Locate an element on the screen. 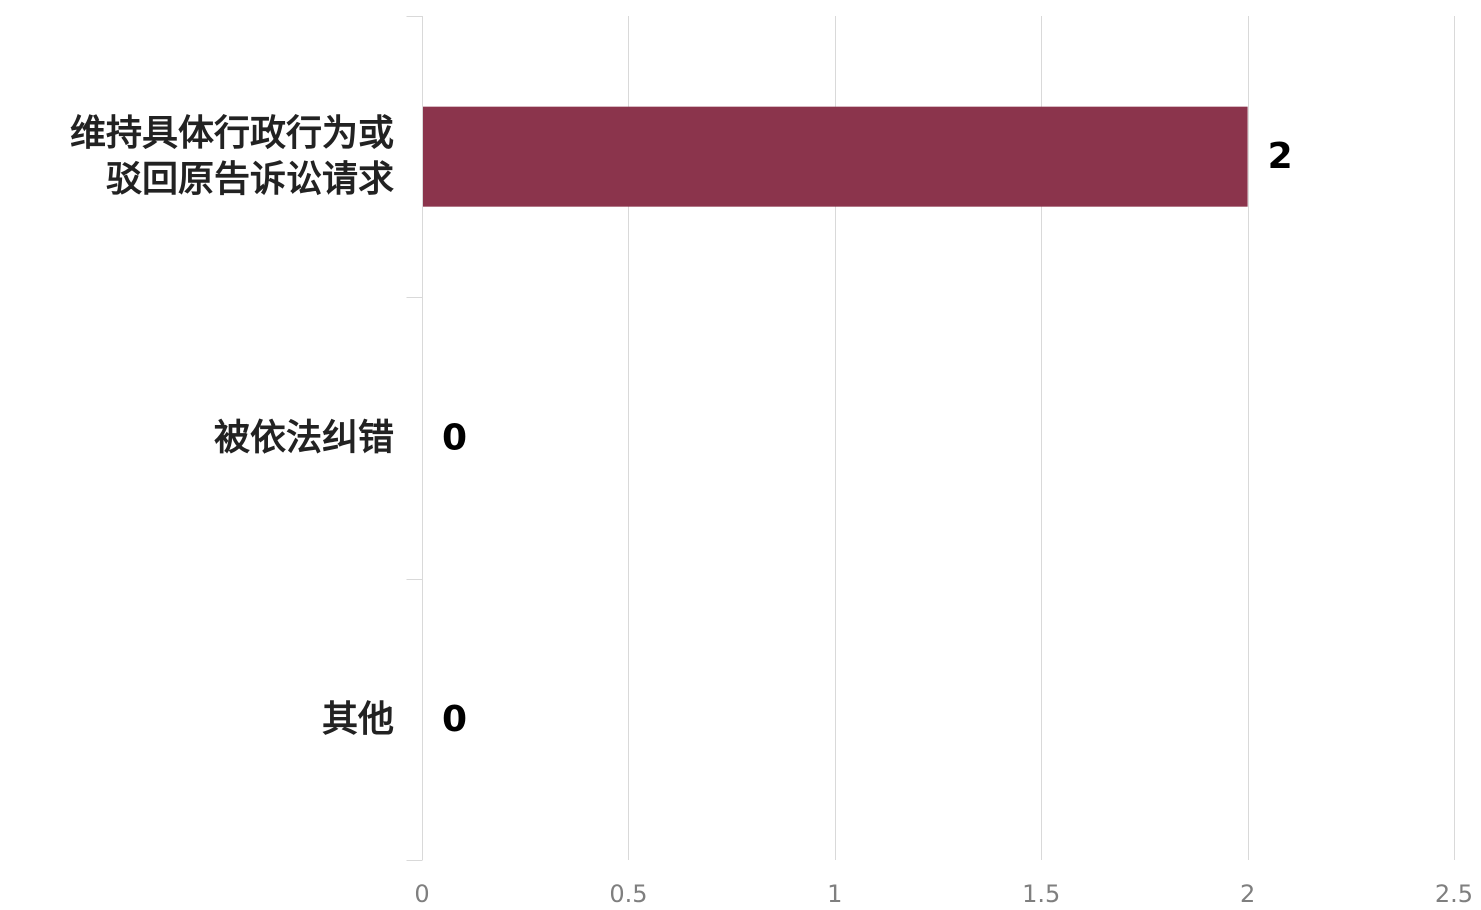 This screenshot has height=910, width=1481. bars is located at coordinates (835, 156).